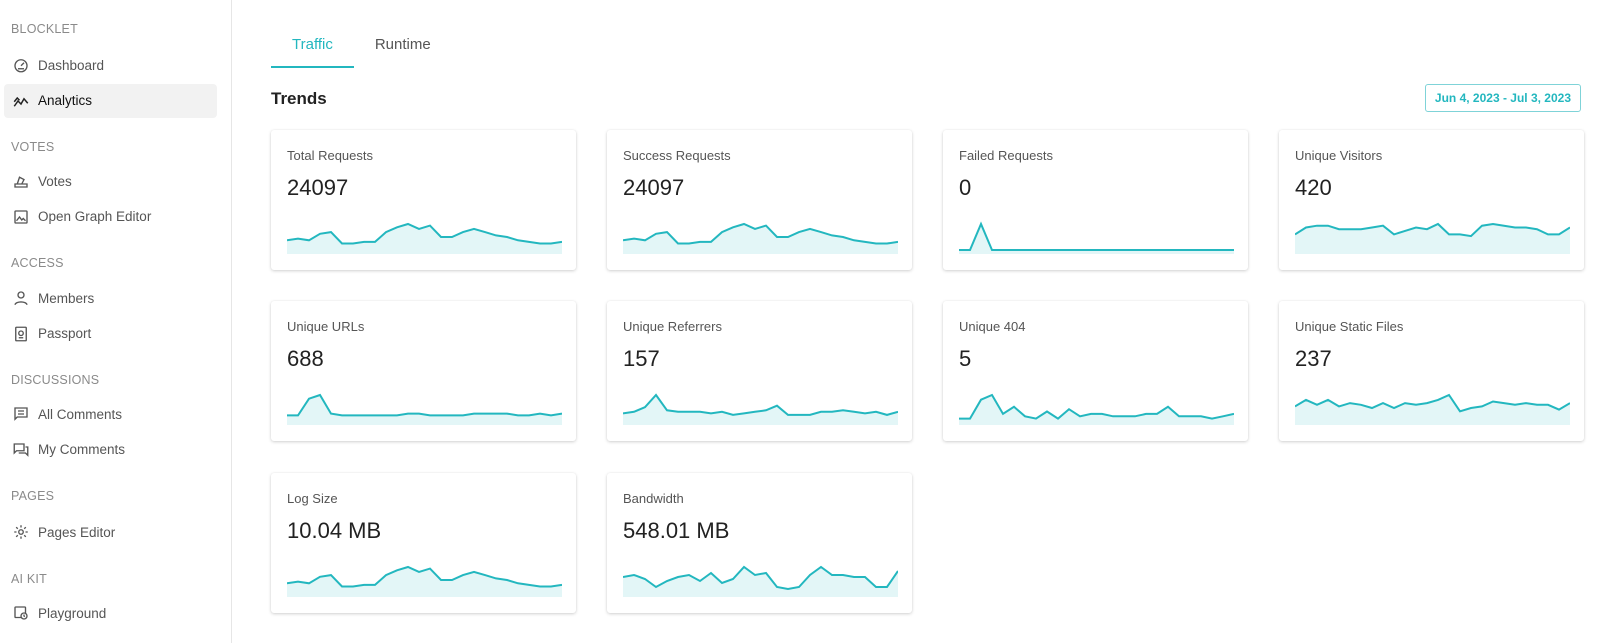 This screenshot has width=1600, height=643. Describe the element at coordinates (21, 450) in the screenshot. I see `comments-icon` at that location.